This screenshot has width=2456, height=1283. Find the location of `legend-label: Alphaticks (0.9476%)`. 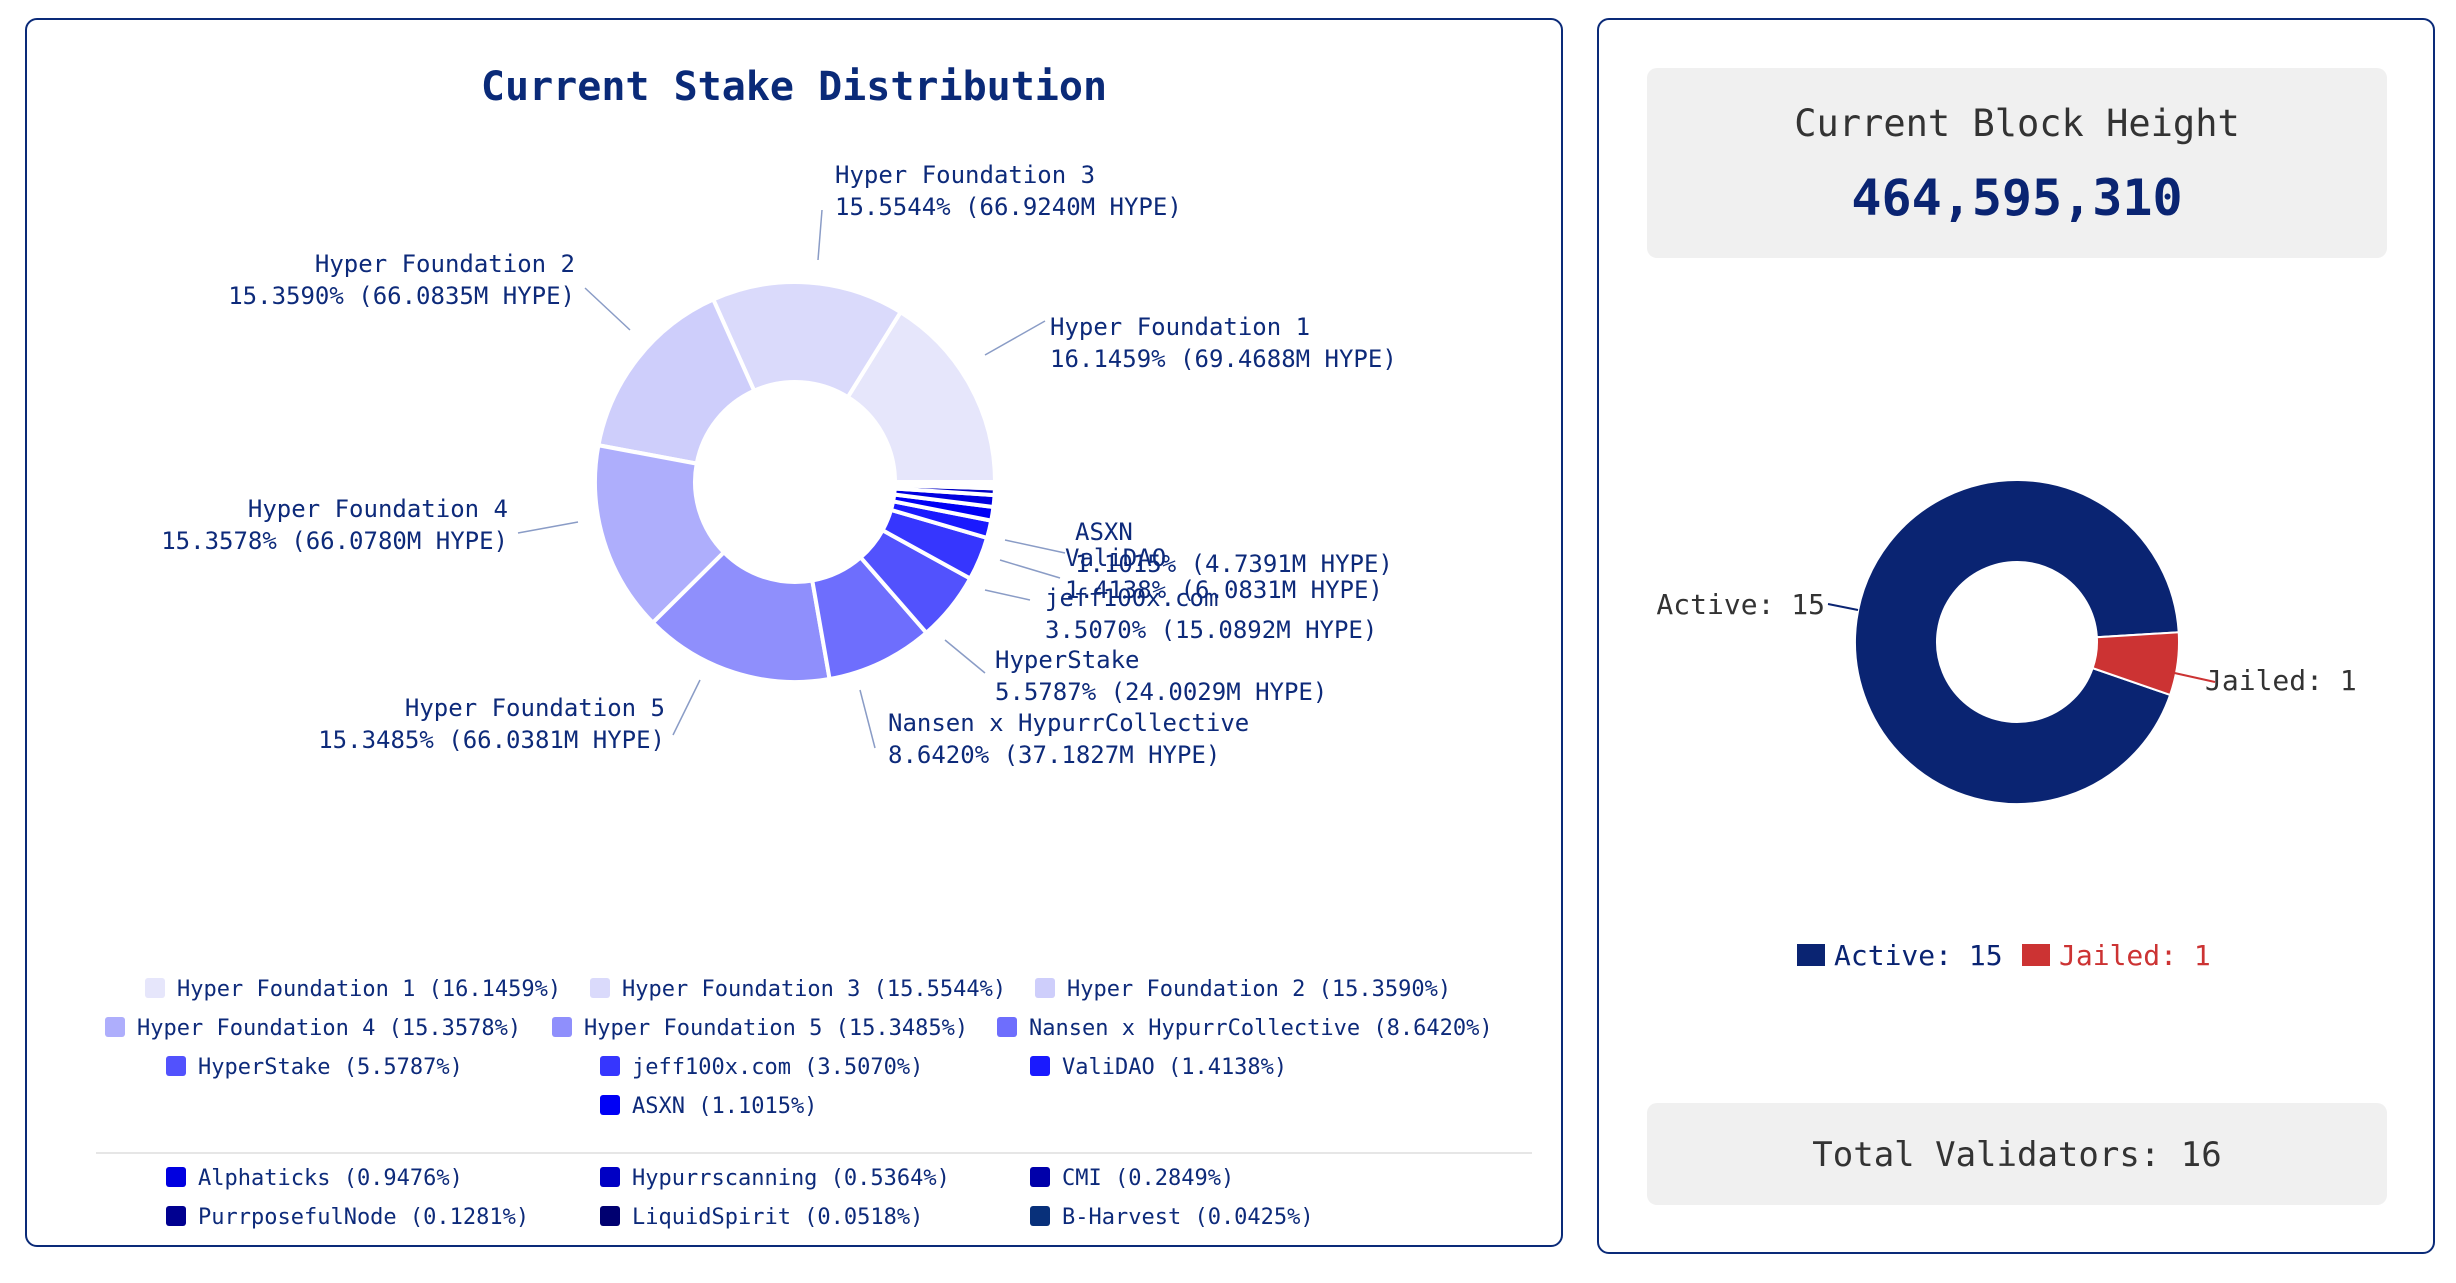

legend-label: Alphaticks (0.9476%) is located at coordinates (330, 1178).